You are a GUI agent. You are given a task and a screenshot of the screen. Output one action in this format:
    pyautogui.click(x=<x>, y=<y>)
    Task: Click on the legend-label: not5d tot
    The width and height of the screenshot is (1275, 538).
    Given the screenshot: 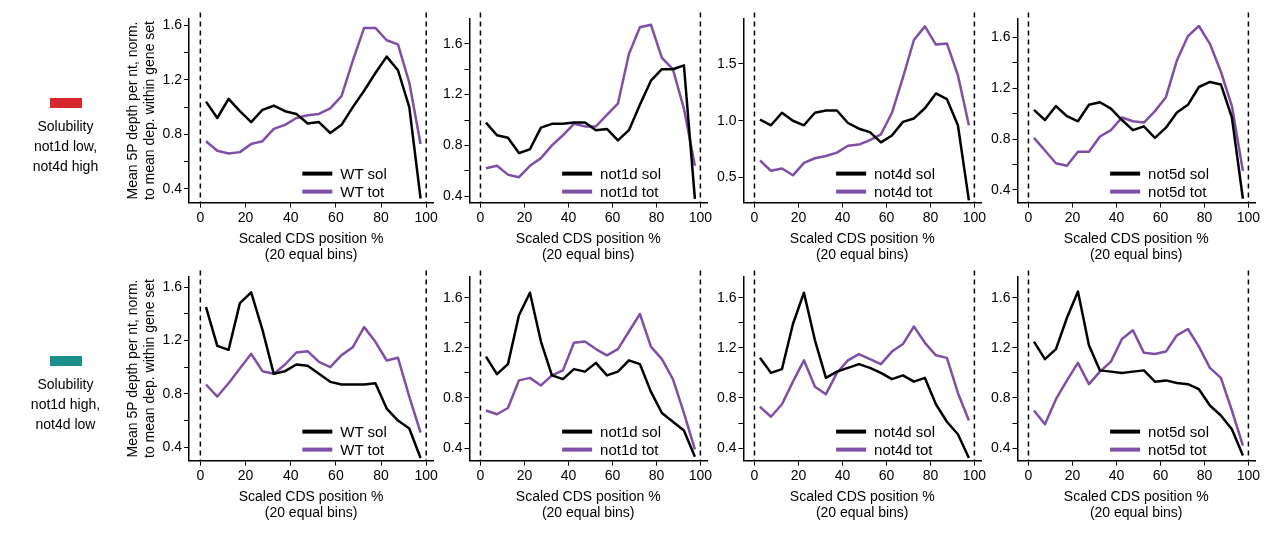 What is the action you would take?
    pyautogui.click(x=1178, y=191)
    